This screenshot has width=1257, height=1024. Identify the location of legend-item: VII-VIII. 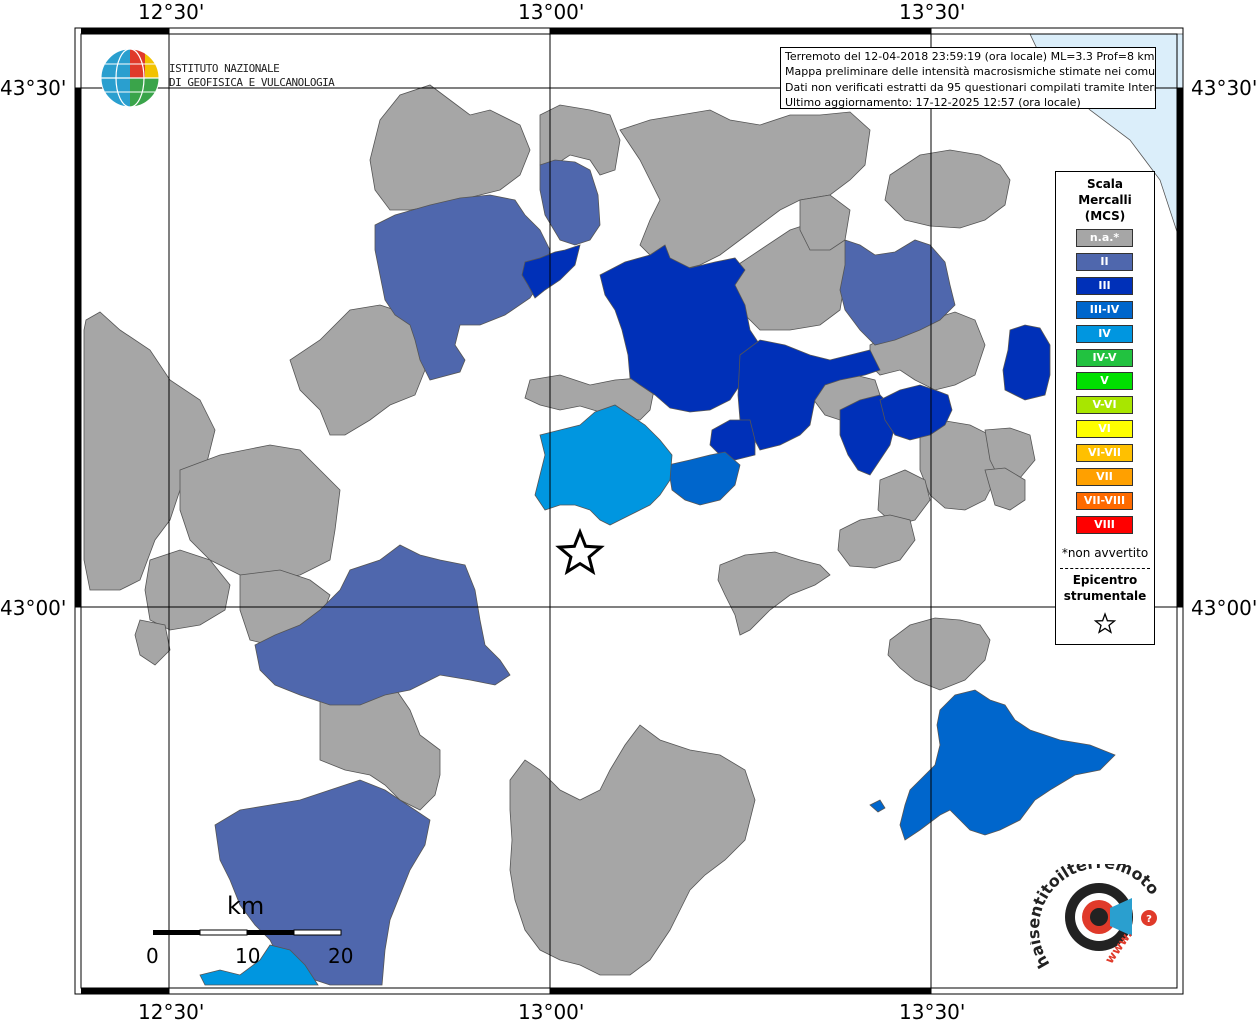
(1104, 500).